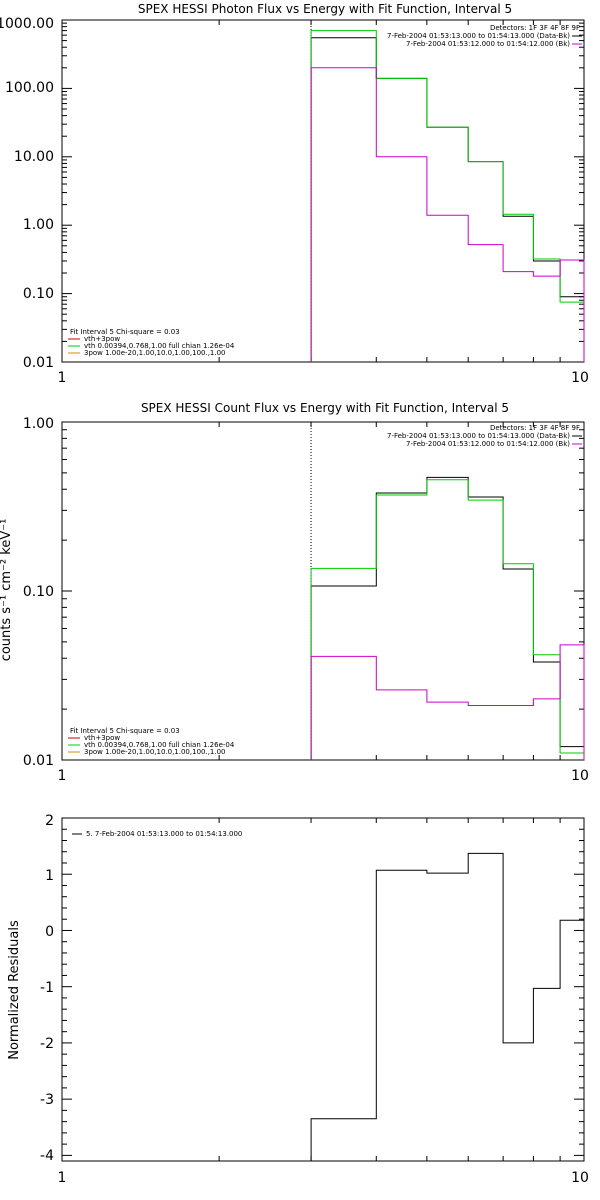 This screenshot has width=600, height=1200. What do you see at coordinates (47, 1156) in the screenshot?
I see `y-tick-label: -4` at bounding box center [47, 1156].